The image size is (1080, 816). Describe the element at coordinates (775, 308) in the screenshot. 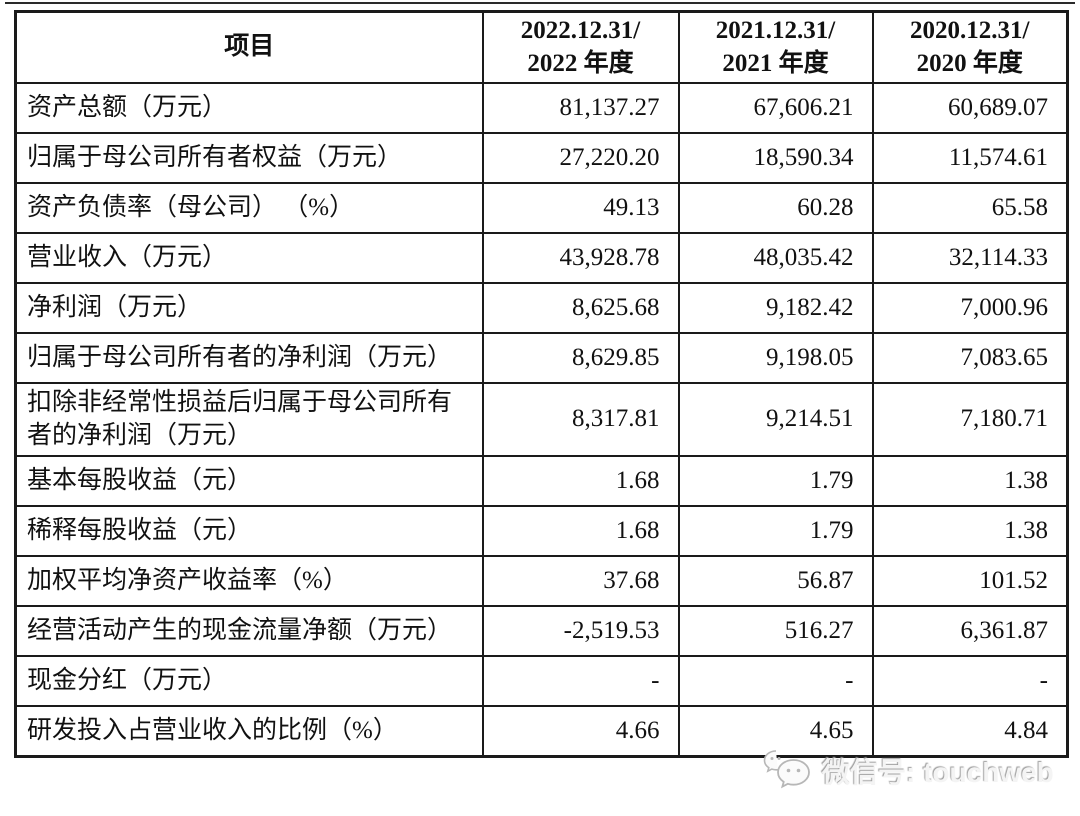

I see `row-value-cell: 9,182.42` at that location.